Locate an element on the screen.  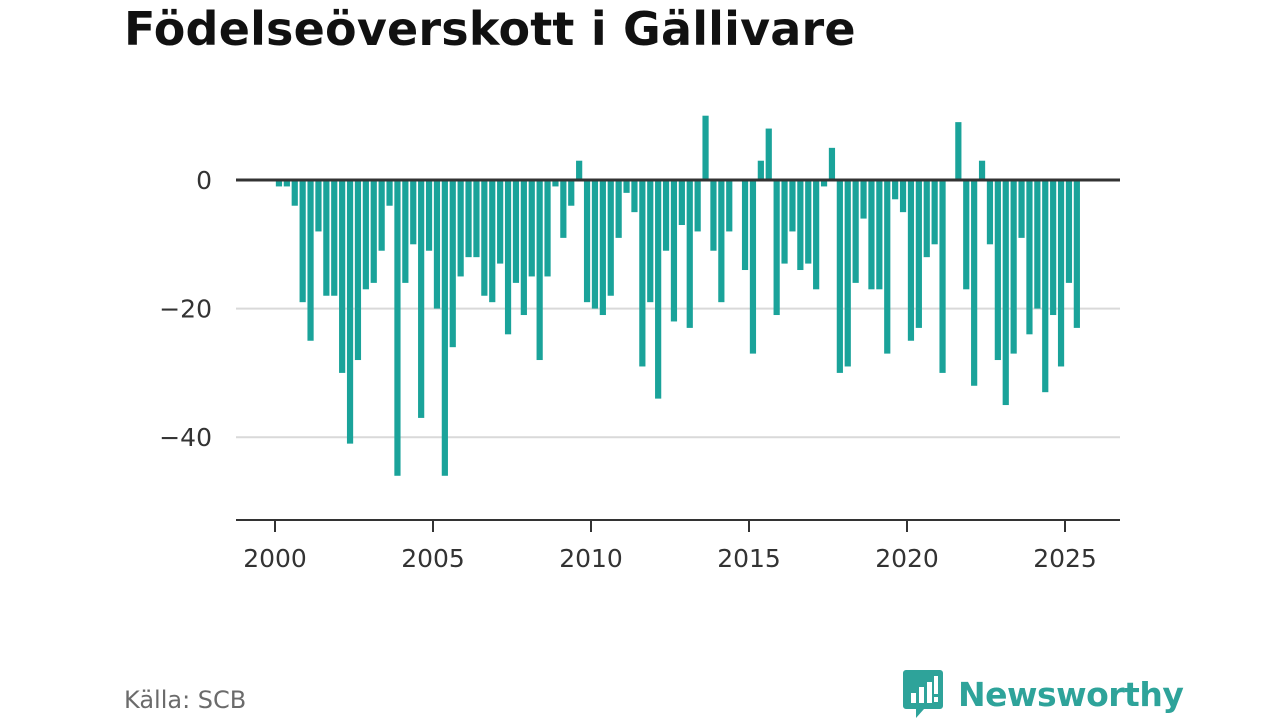
gridlines is located at coordinates (678, 373).